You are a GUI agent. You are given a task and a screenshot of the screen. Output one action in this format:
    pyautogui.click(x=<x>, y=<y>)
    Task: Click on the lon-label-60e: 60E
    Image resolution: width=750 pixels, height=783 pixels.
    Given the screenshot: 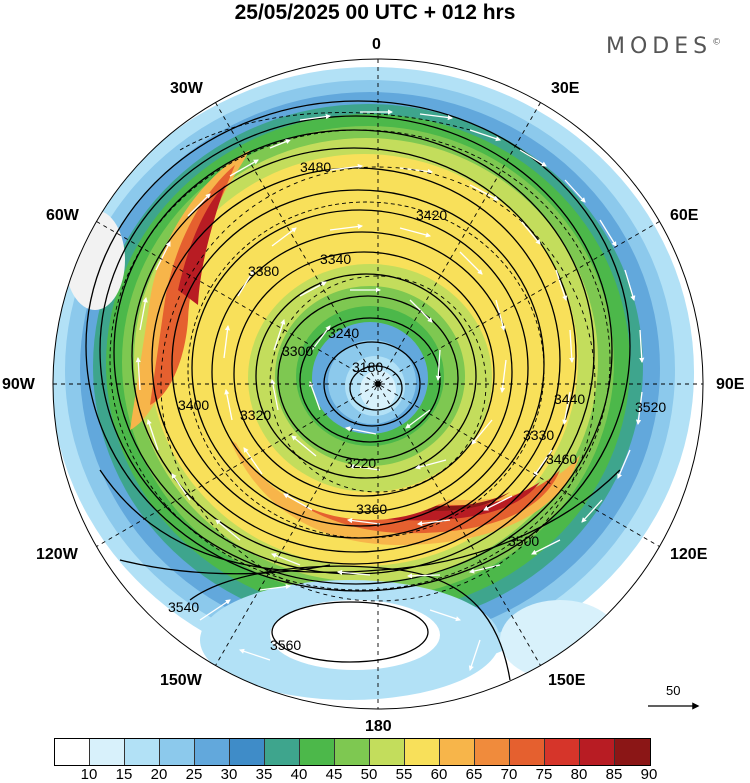 What is the action you would take?
    pyautogui.click(x=684, y=215)
    